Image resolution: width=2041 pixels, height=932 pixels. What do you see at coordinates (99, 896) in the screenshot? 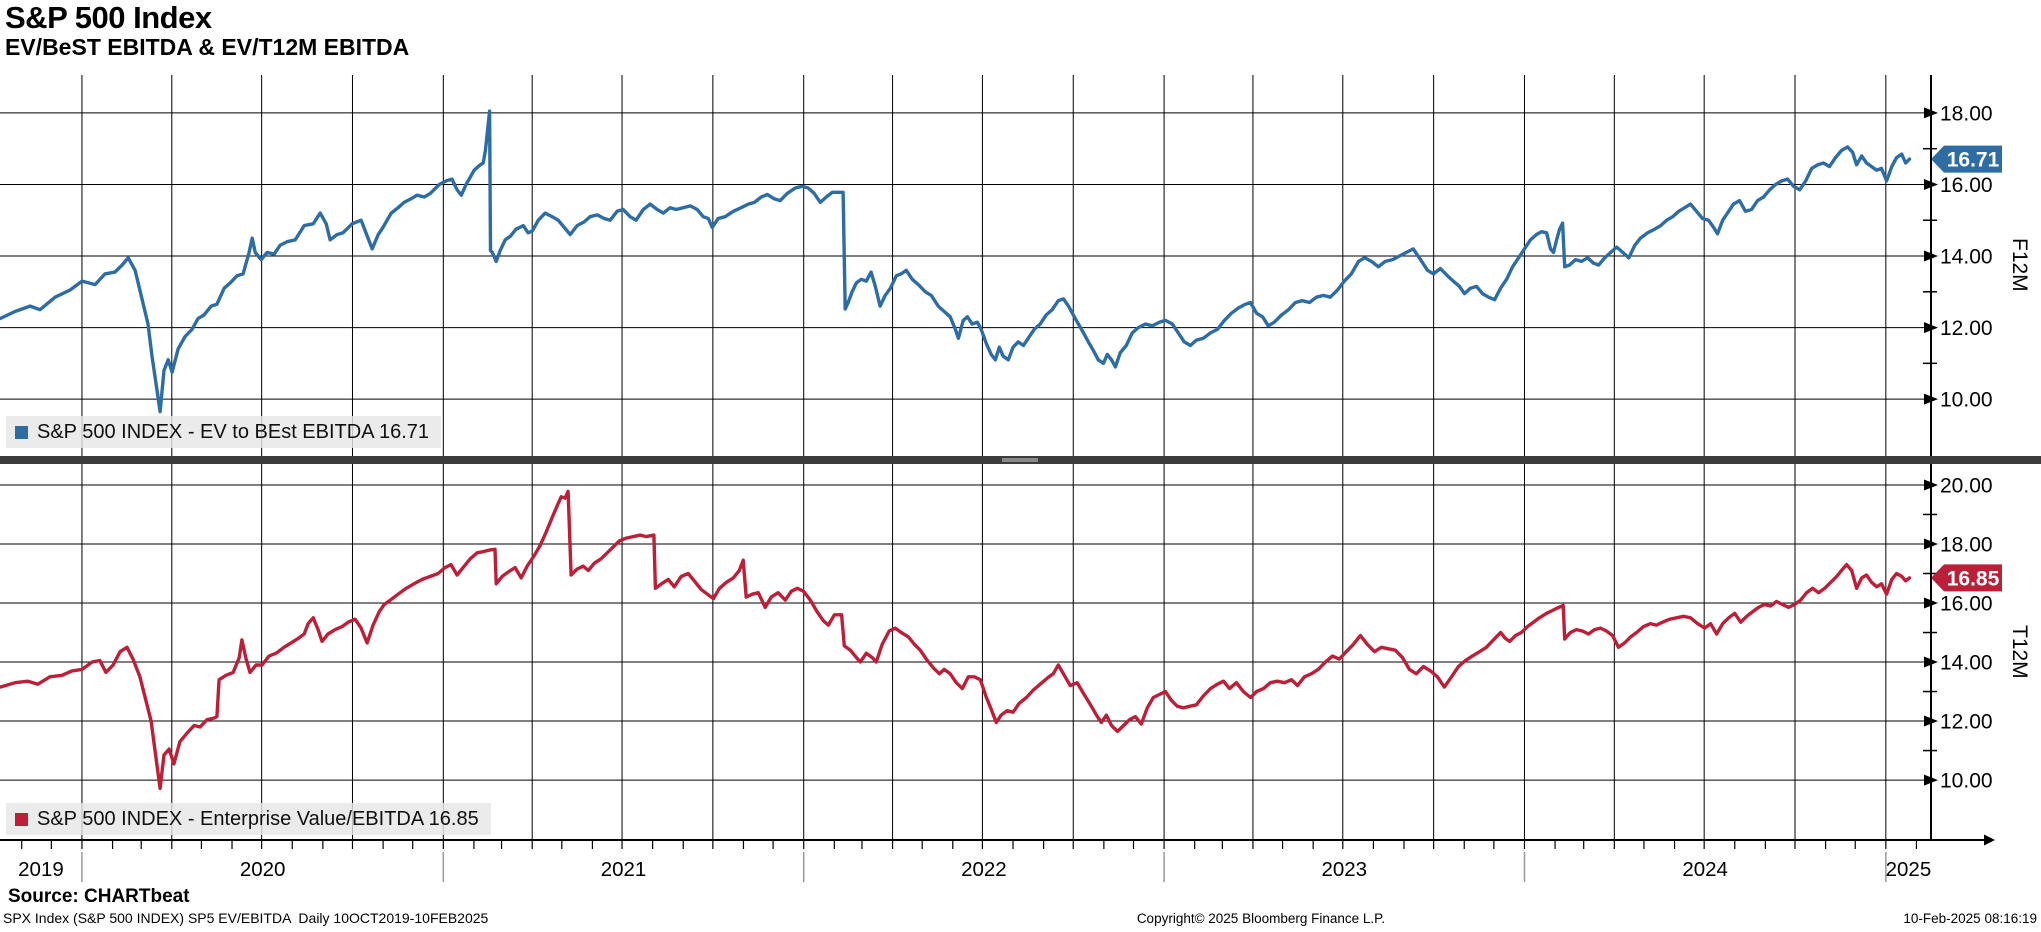
I see `footer-source: Source: CHARTbeat` at bounding box center [99, 896].